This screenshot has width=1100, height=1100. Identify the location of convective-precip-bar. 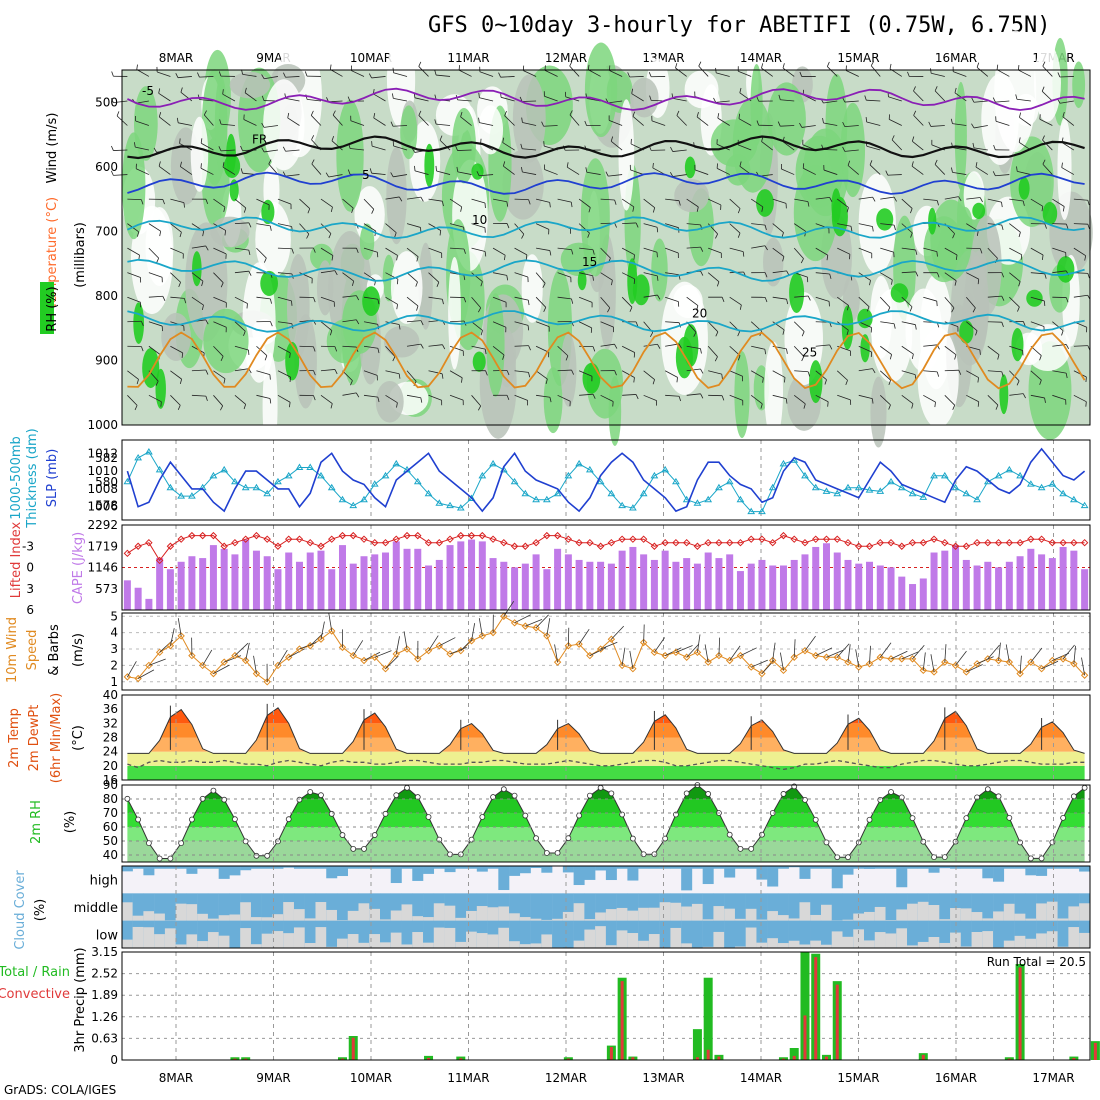
(461, 1059).